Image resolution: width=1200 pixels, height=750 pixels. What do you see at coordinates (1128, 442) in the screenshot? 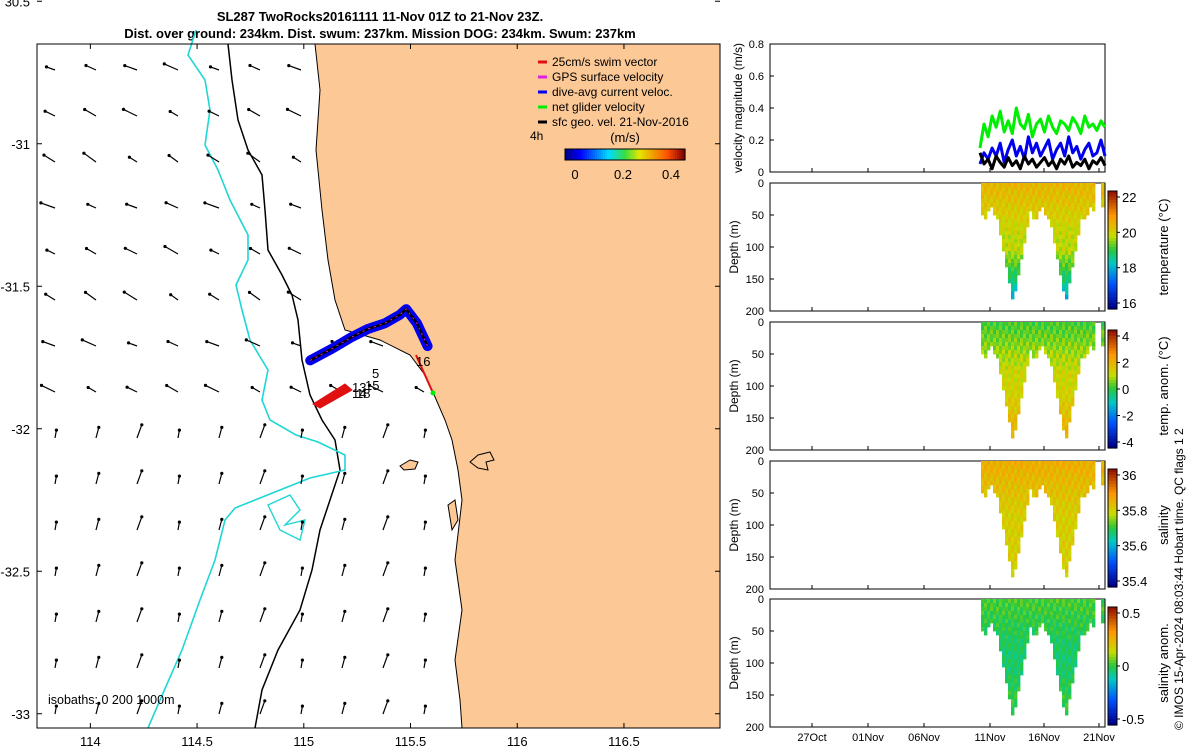
I see `colorbar-tick-label: -4` at bounding box center [1128, 442].